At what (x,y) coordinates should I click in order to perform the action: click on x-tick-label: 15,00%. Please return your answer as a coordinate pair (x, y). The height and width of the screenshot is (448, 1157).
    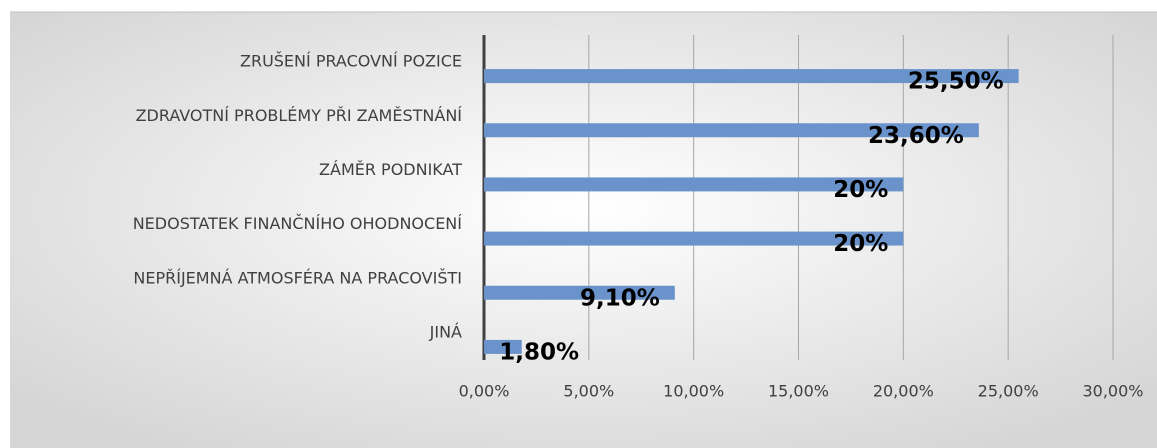
    Looking at the image, I should click on (798, 391).